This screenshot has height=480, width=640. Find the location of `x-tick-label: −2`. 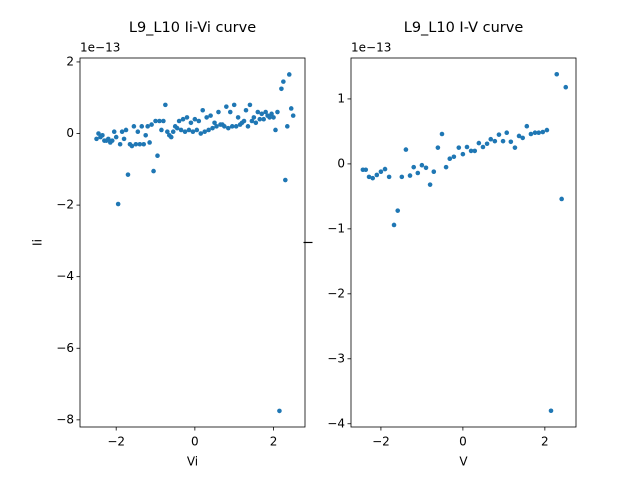

x-tick-label: −2 is located at coordinates (381, 442).